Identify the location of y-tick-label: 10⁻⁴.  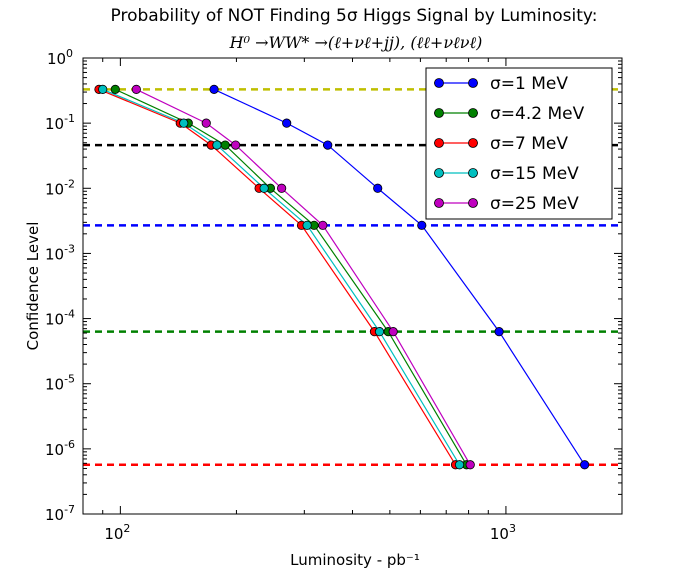
(60, 318).